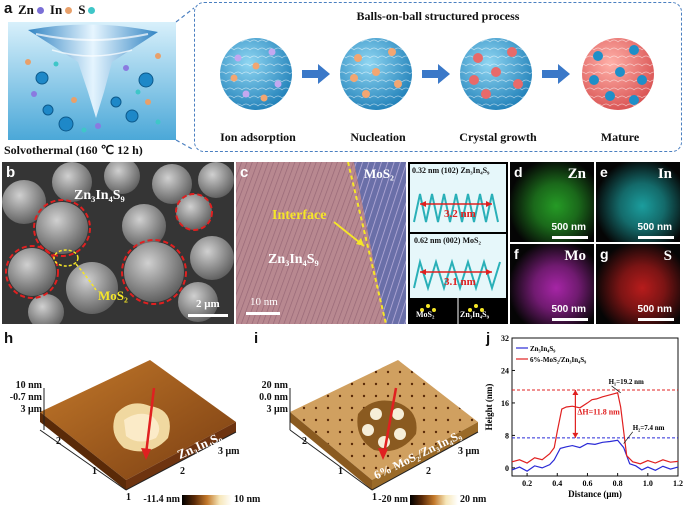 The image size is (685, 510). Describe the element at coordinates (378, 137) in the screenshot. I see `stage-label: Nucleation` at that location.